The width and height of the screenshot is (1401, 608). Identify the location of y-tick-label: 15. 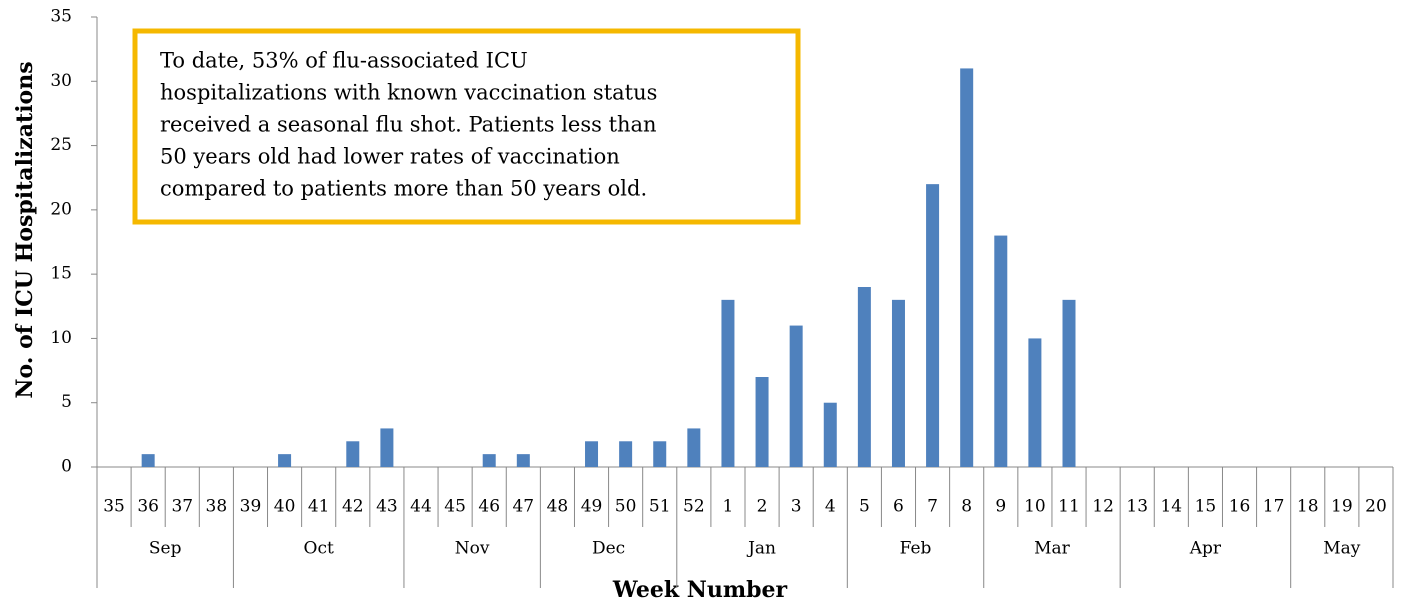
(61, 274).